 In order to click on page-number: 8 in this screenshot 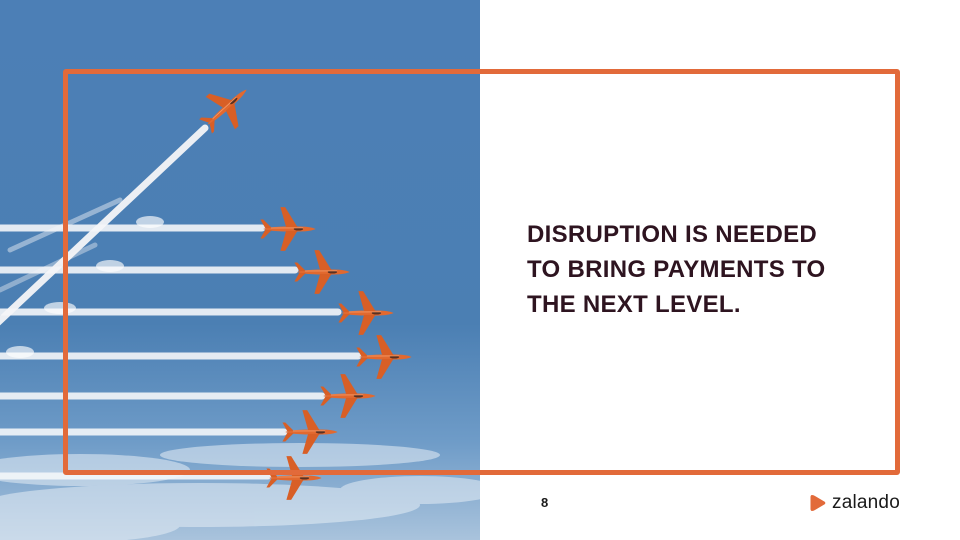, I will do `click(545, 502)`.